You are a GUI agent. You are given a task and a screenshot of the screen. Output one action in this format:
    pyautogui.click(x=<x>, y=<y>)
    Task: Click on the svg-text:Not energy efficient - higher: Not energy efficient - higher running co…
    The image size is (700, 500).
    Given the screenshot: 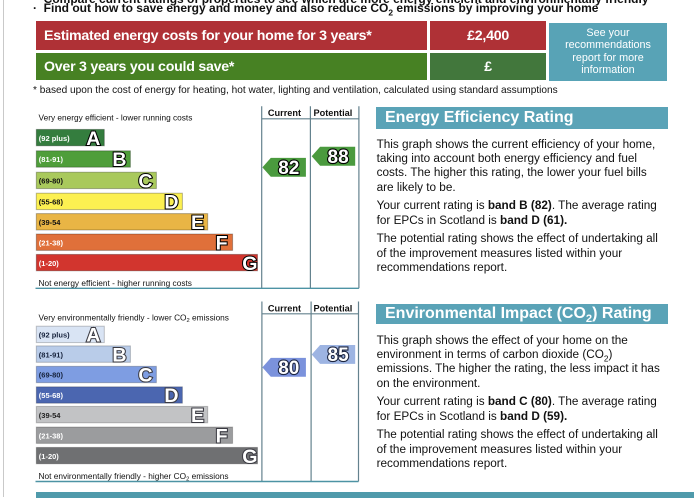 What is the action you would take?
    pyautogui.click(x=115, y=283)
    